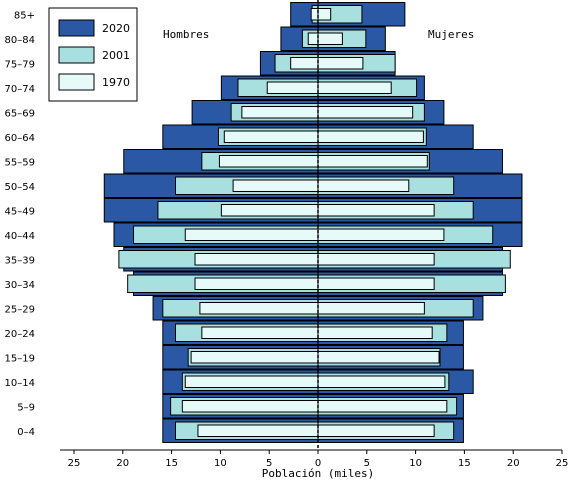  I want to click on y-tick-75-79: 75–79, so click(20, 64).